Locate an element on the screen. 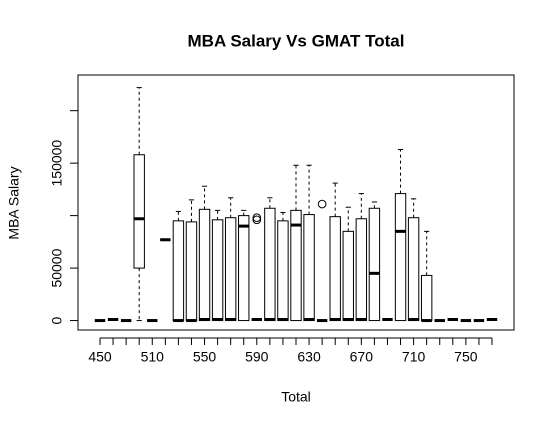 The width and height of the screenshot is (554, 428). y-tick-label: 50000 is located at coordinates (57, 267).